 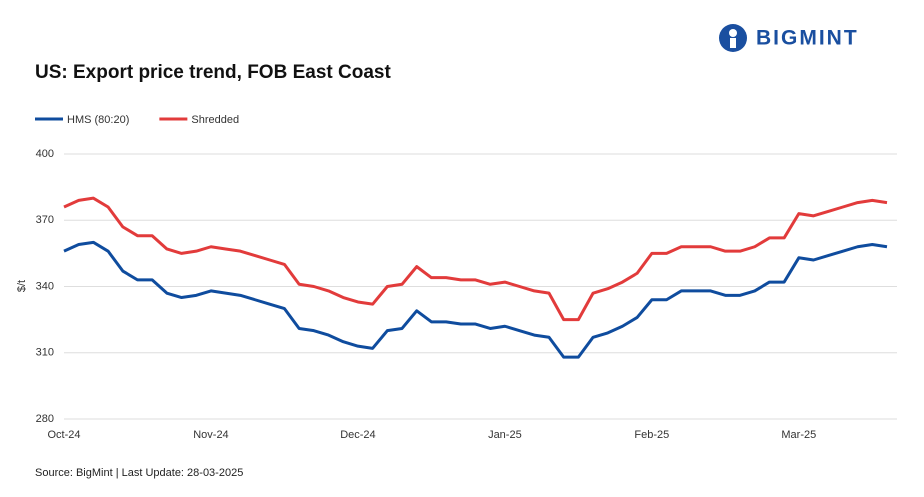 I want to click on logo-icon-head, so click(x=733, y=33).